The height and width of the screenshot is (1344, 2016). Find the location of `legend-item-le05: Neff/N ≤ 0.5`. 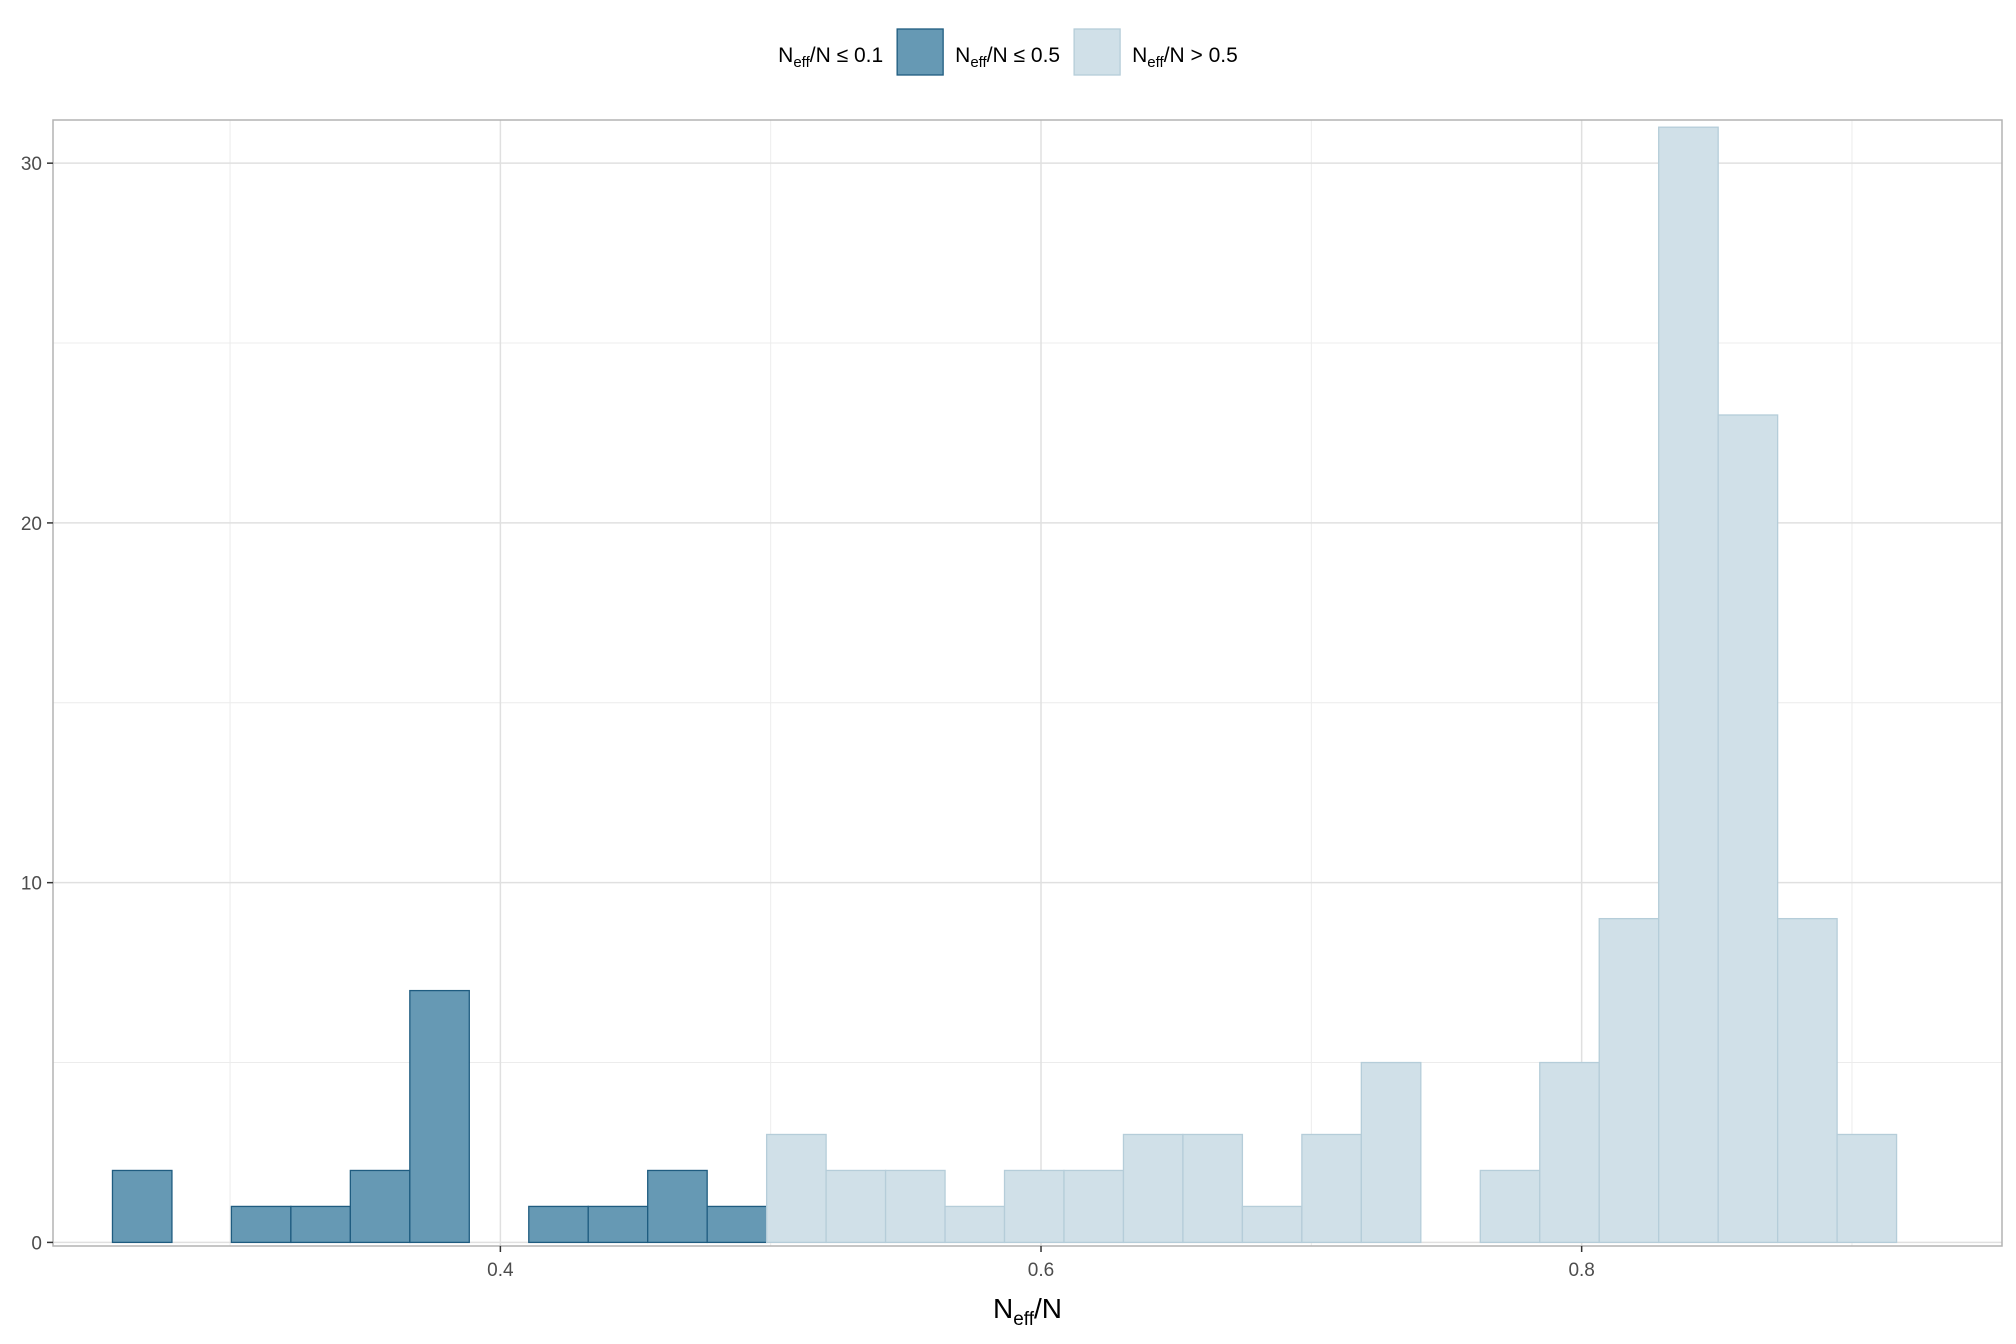

legend-item-le05: Neff/N ≤ 0.5 is located at coordinates (978, 52).